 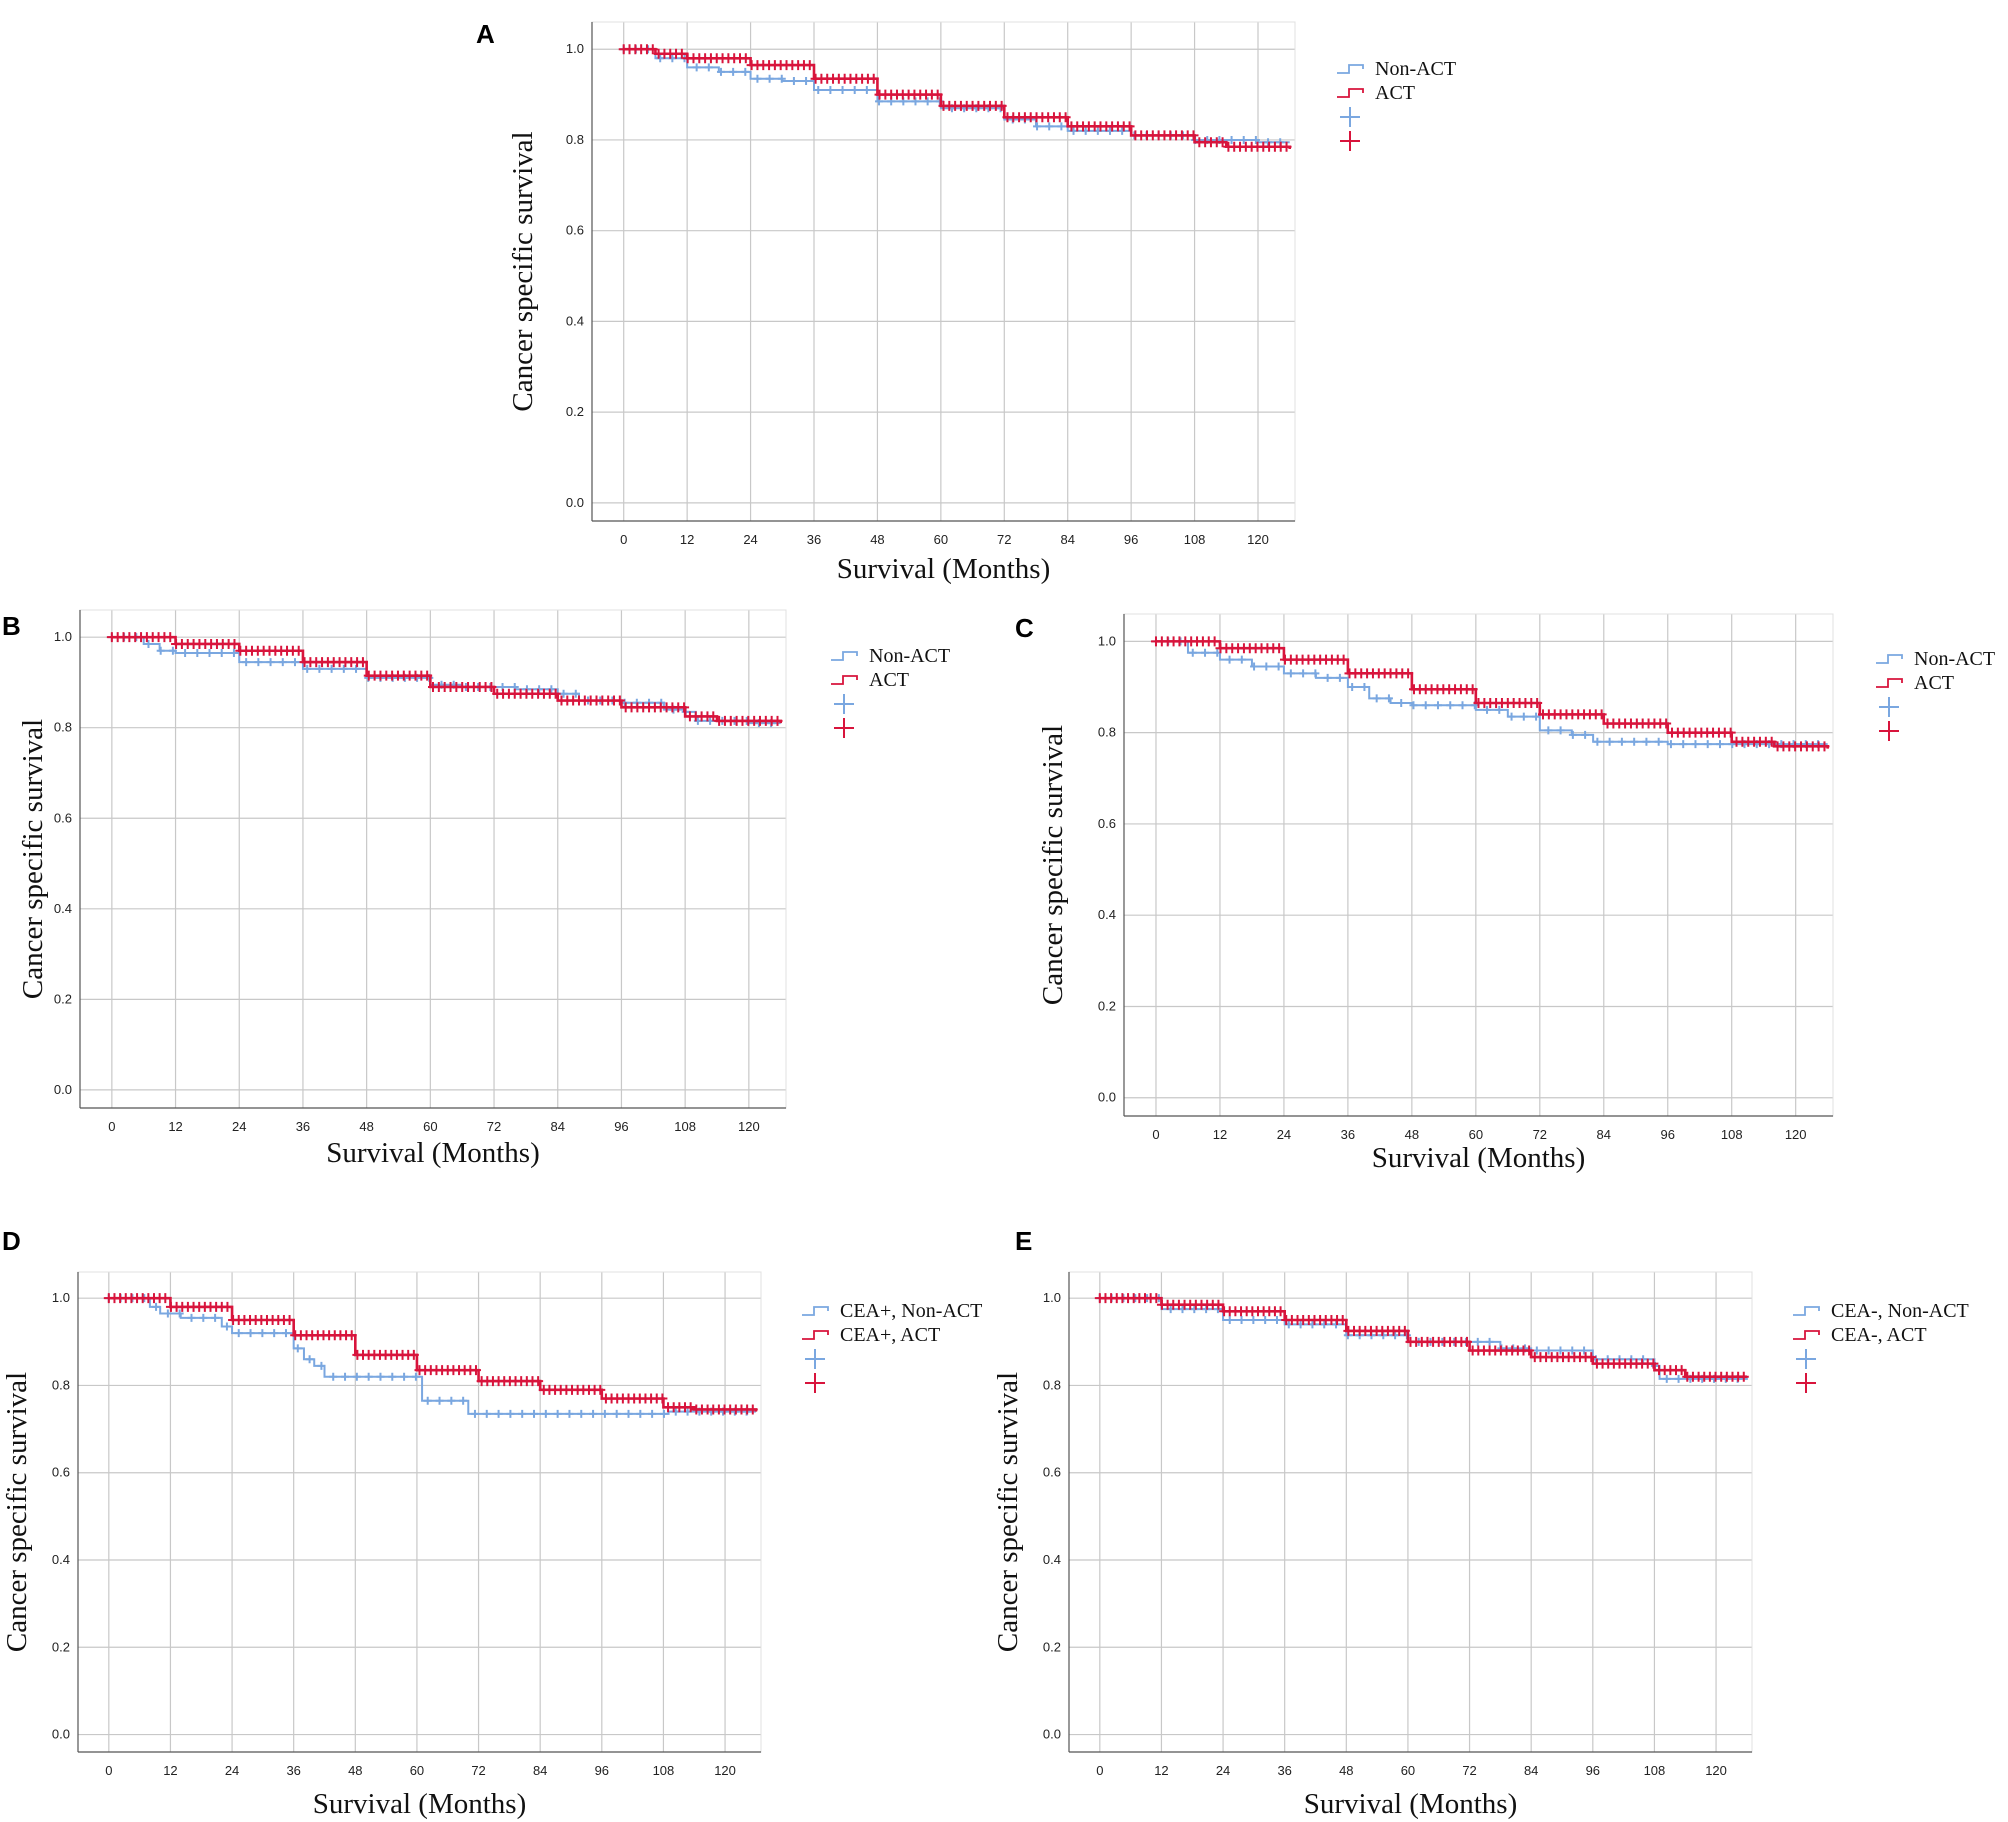 What do you see at coordinates (1024, 628) in the screenshot?
I see `panel-label: C` at bounding box center [1024, 628].